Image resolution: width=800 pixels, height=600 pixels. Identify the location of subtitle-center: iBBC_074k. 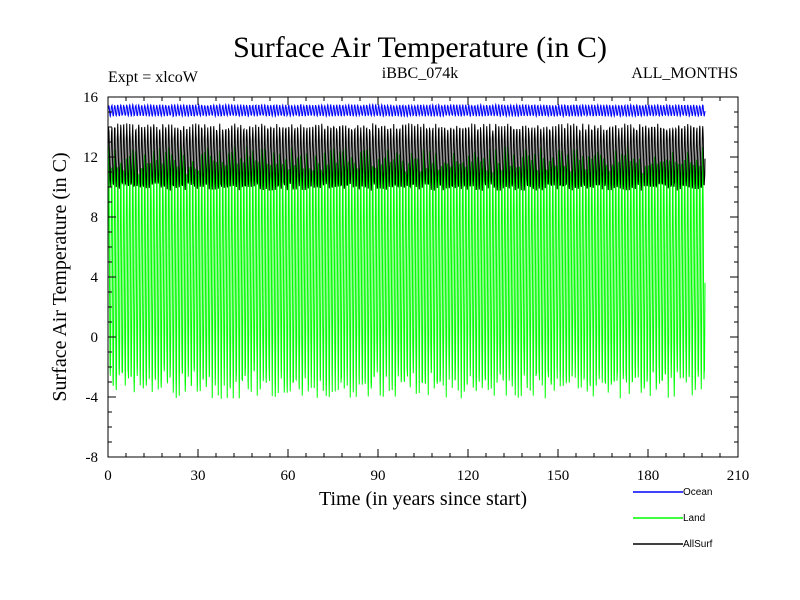
(420, 73).